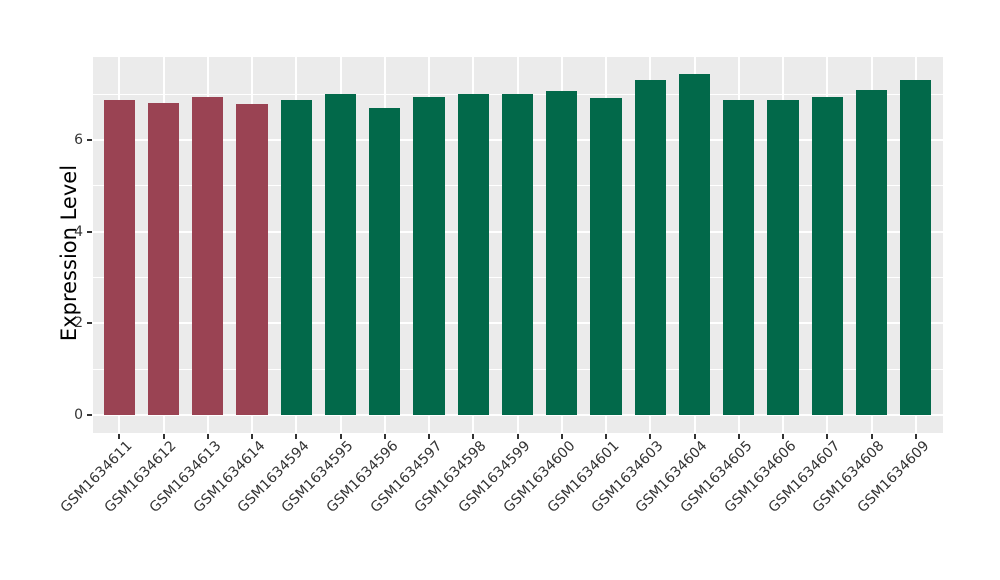 This screenshot has width=1000, height=580. Describe the element at coordinates (69, 253) in the screenshot. I see `y-axis-title: Expression Level` at that location.